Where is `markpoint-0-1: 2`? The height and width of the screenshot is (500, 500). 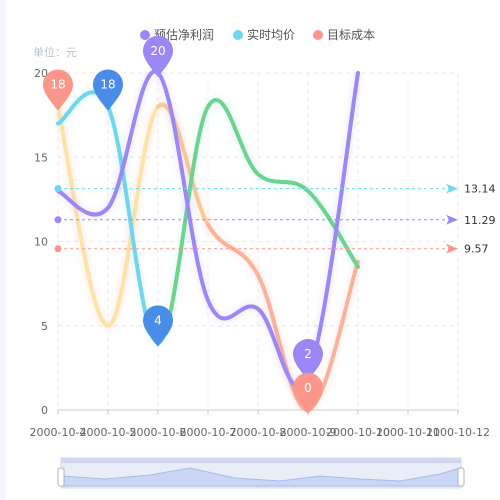
markpoint-0-1: 2 is located at coordinates (308, 360).